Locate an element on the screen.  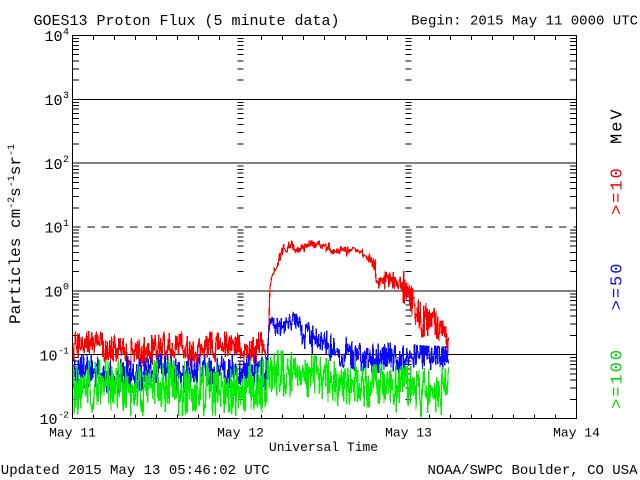
svg-text: 1 is located at coordinates (66, 224).